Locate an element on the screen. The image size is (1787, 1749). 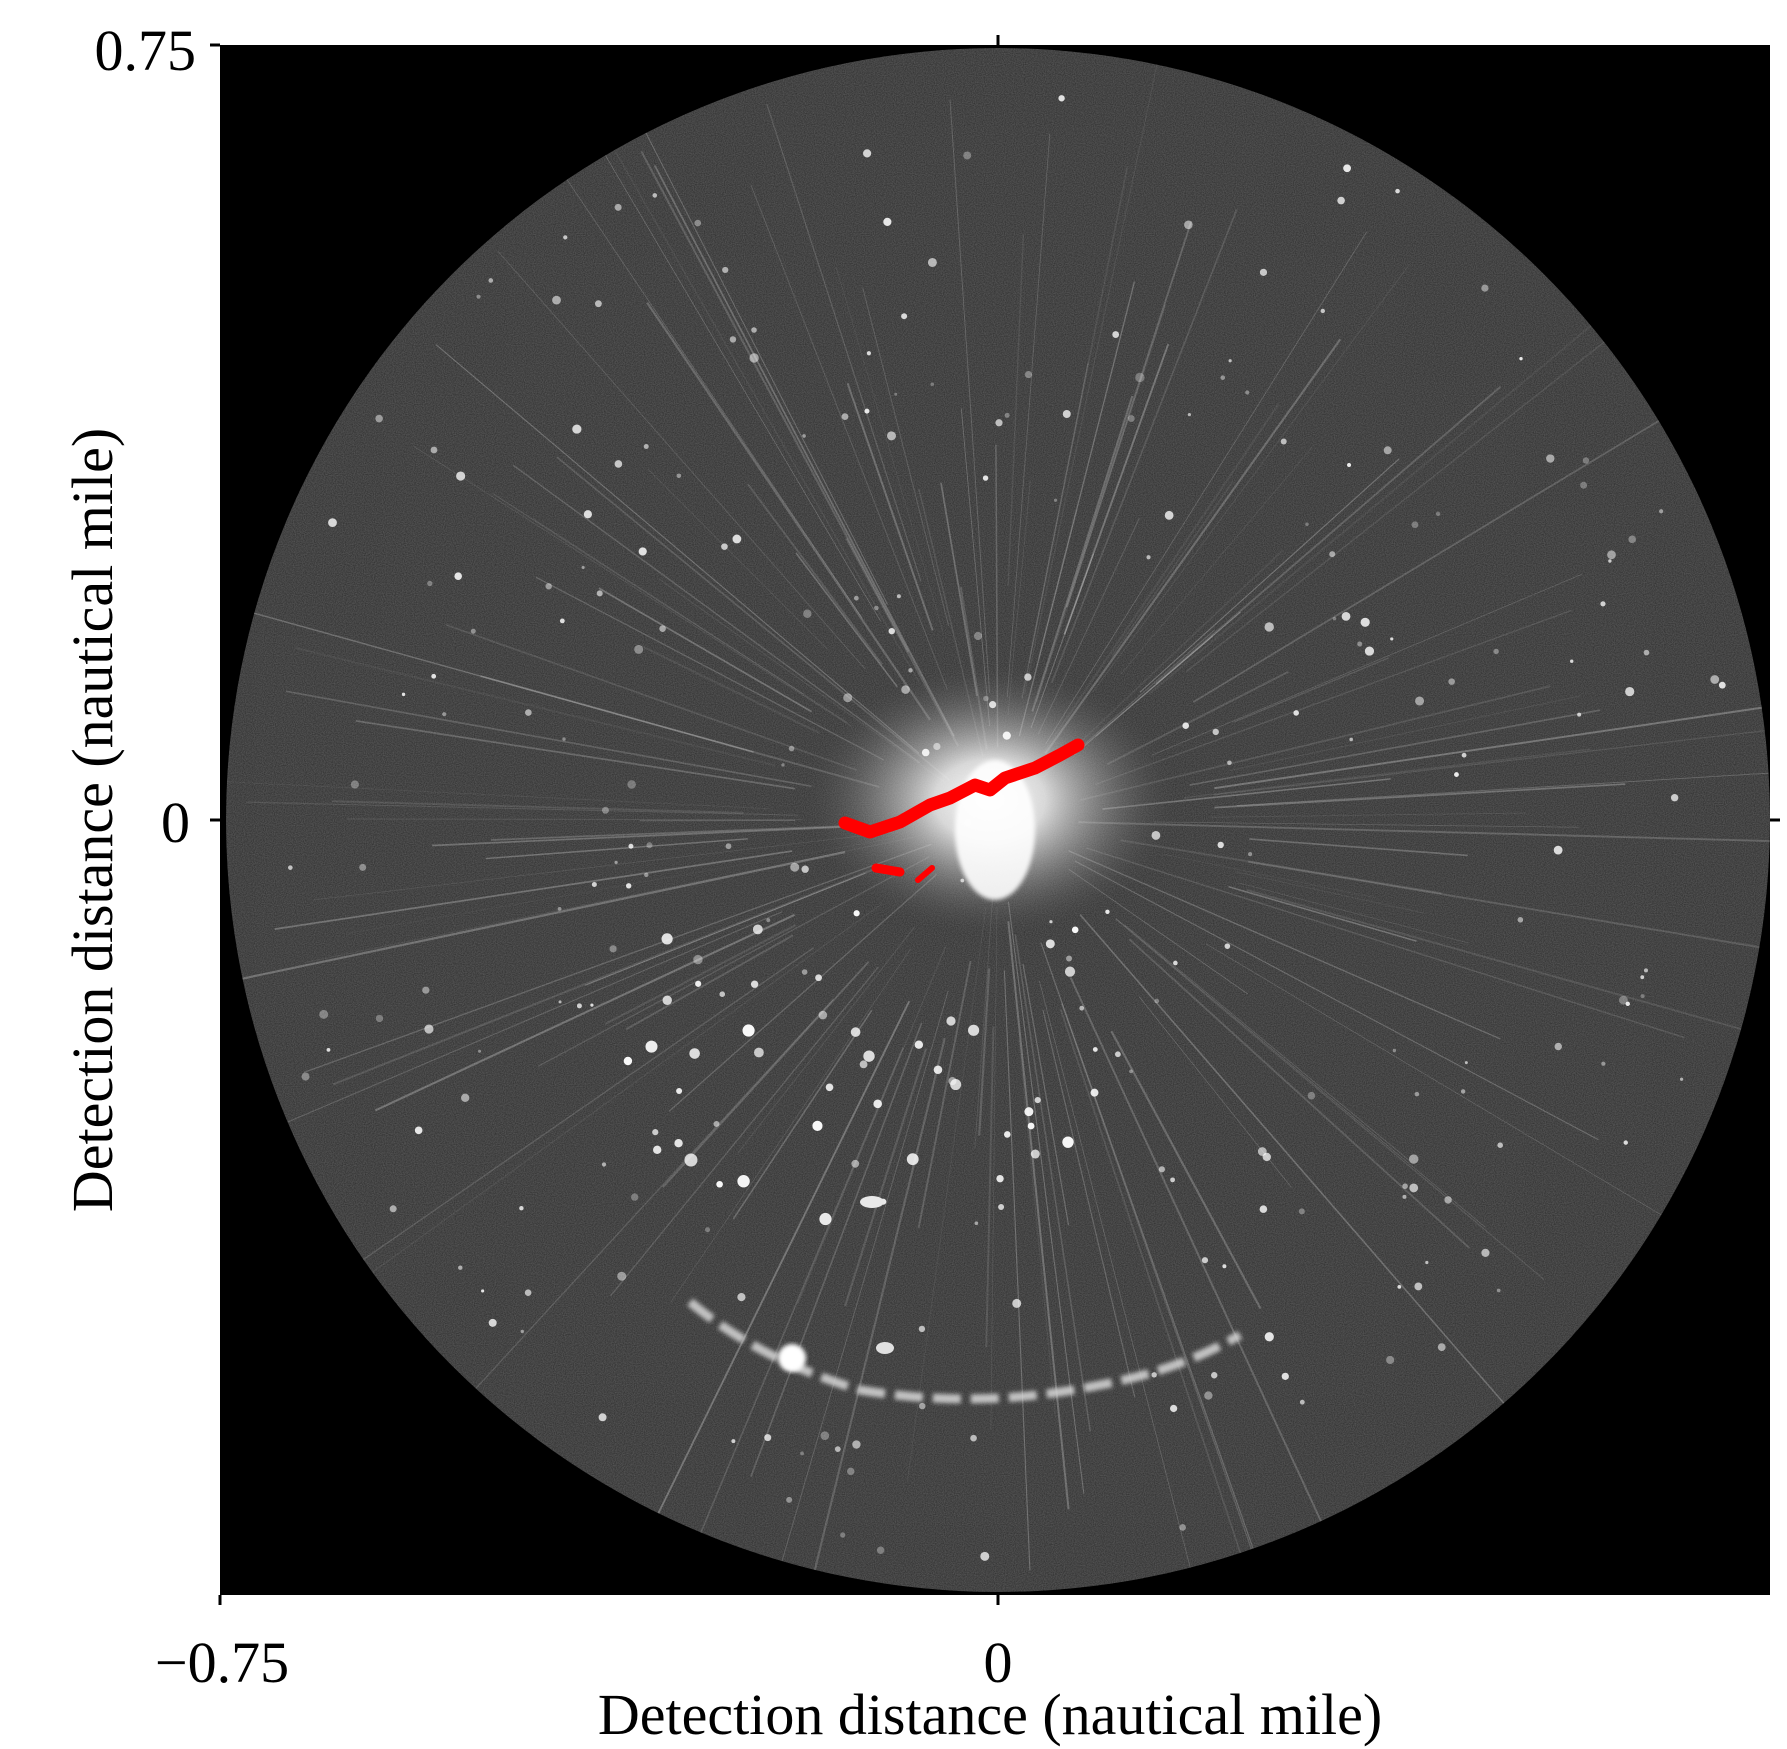
y-tick-label-top: 0.75 is located at coordinates (146, 50).